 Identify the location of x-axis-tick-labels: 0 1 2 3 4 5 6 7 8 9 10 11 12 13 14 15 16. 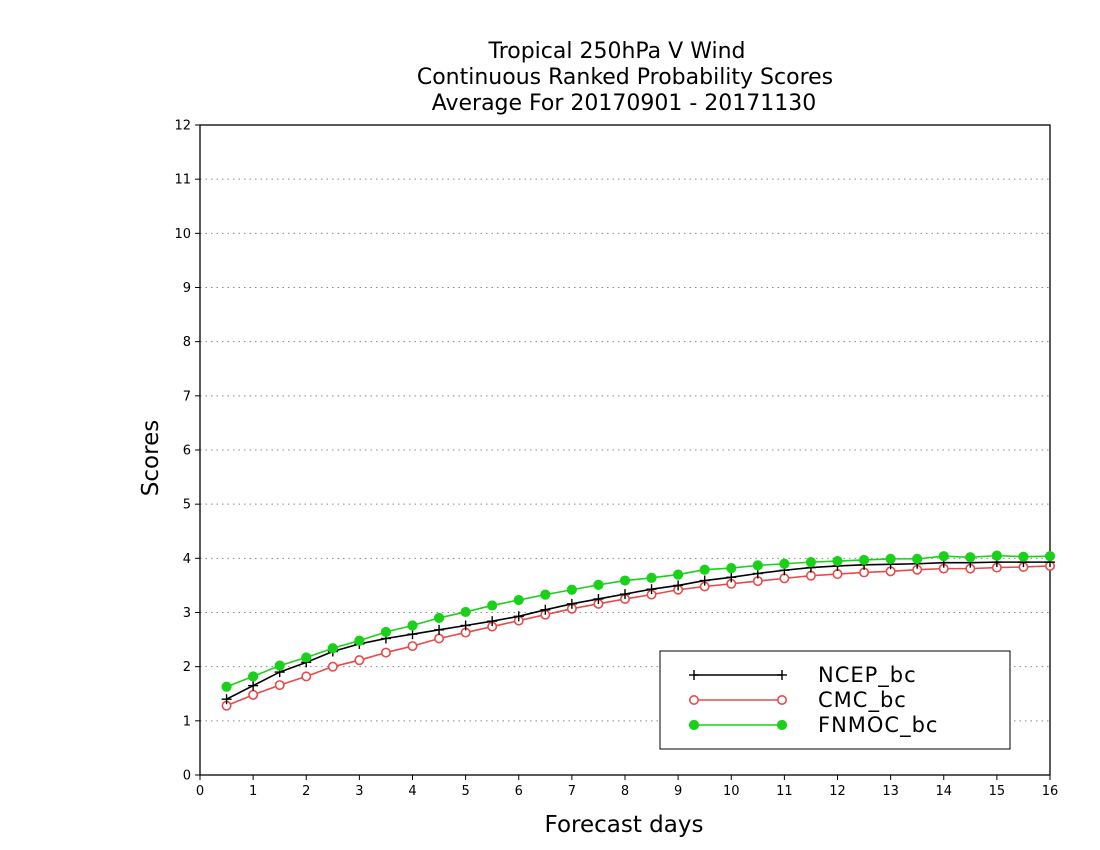
(627, 791).